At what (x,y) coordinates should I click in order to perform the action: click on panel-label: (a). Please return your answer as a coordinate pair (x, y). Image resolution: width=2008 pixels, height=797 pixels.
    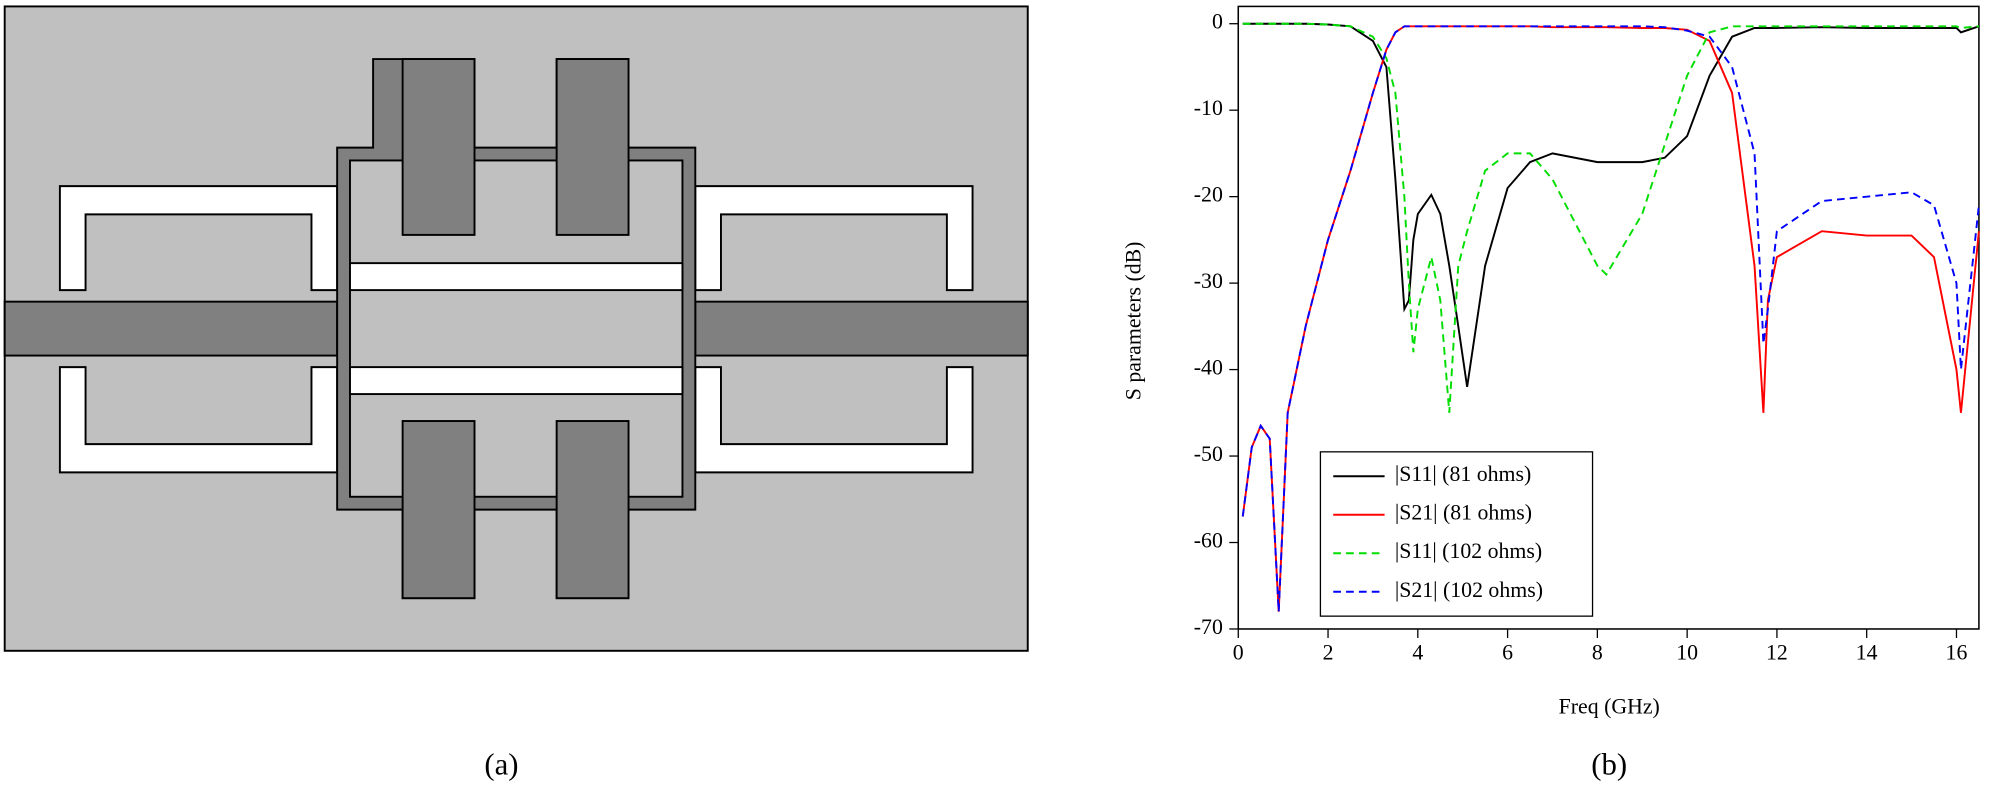
    Looking at the image, I should click on (501, 765).